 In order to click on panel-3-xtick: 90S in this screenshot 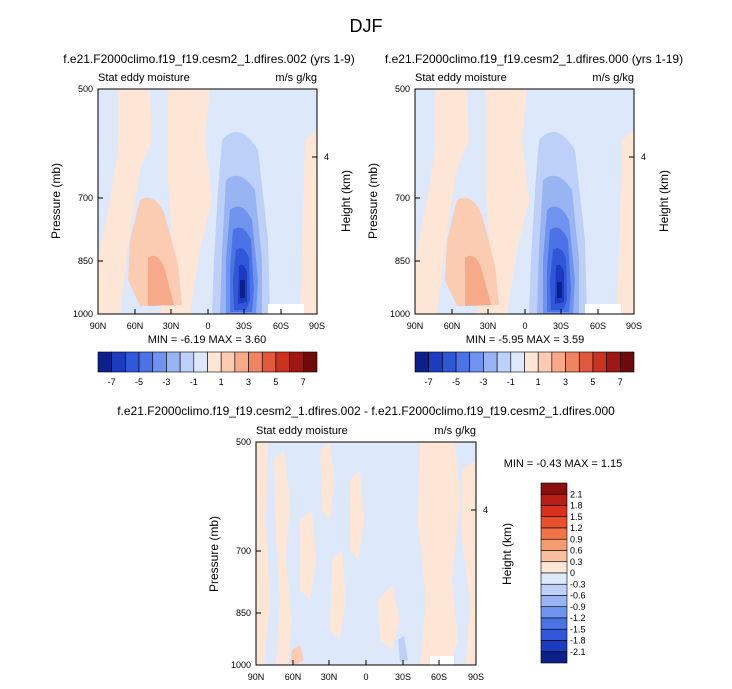, I will do `click(476, 677)`.